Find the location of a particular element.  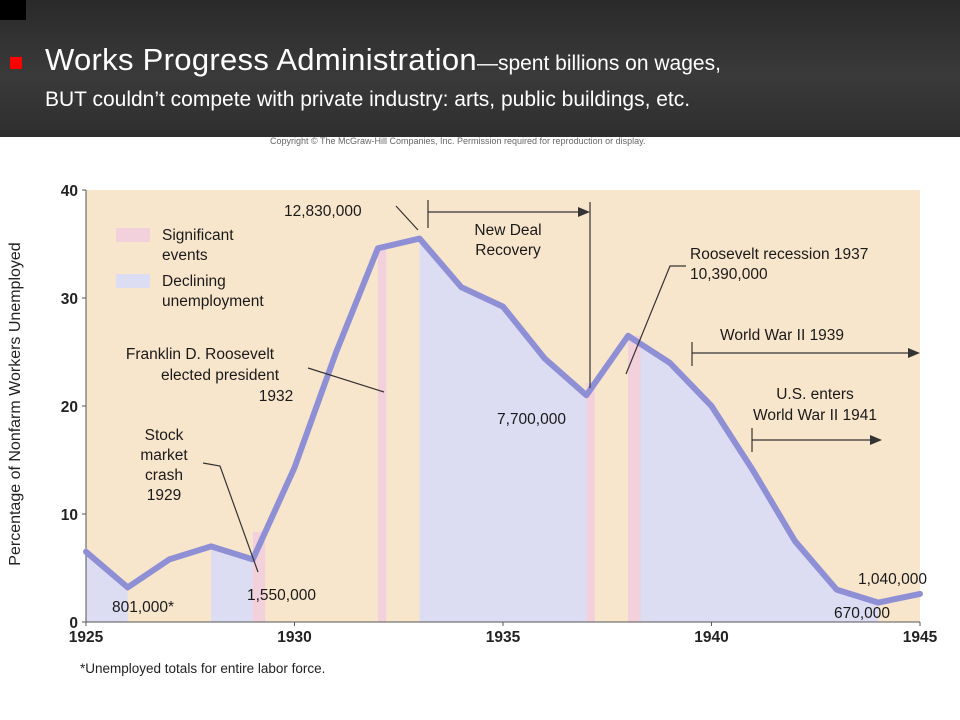

ann-fdr-2: elected president is located at coordinates (220, 375).